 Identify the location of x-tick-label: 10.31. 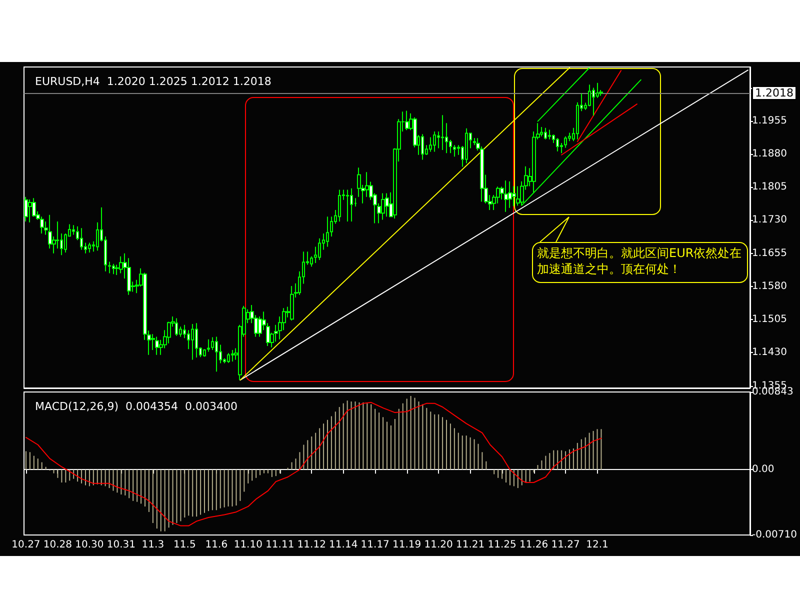
(121, 545).